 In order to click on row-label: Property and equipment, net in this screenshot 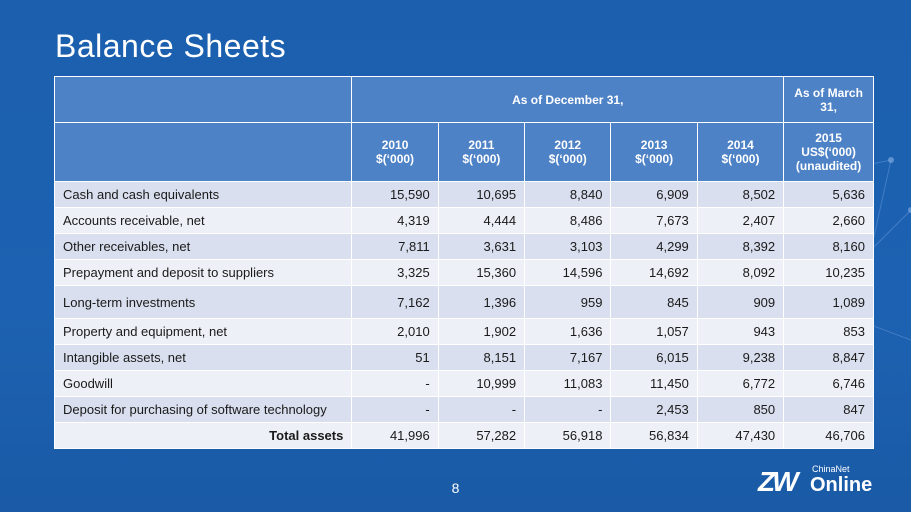, I will do `click(203, 331)`.